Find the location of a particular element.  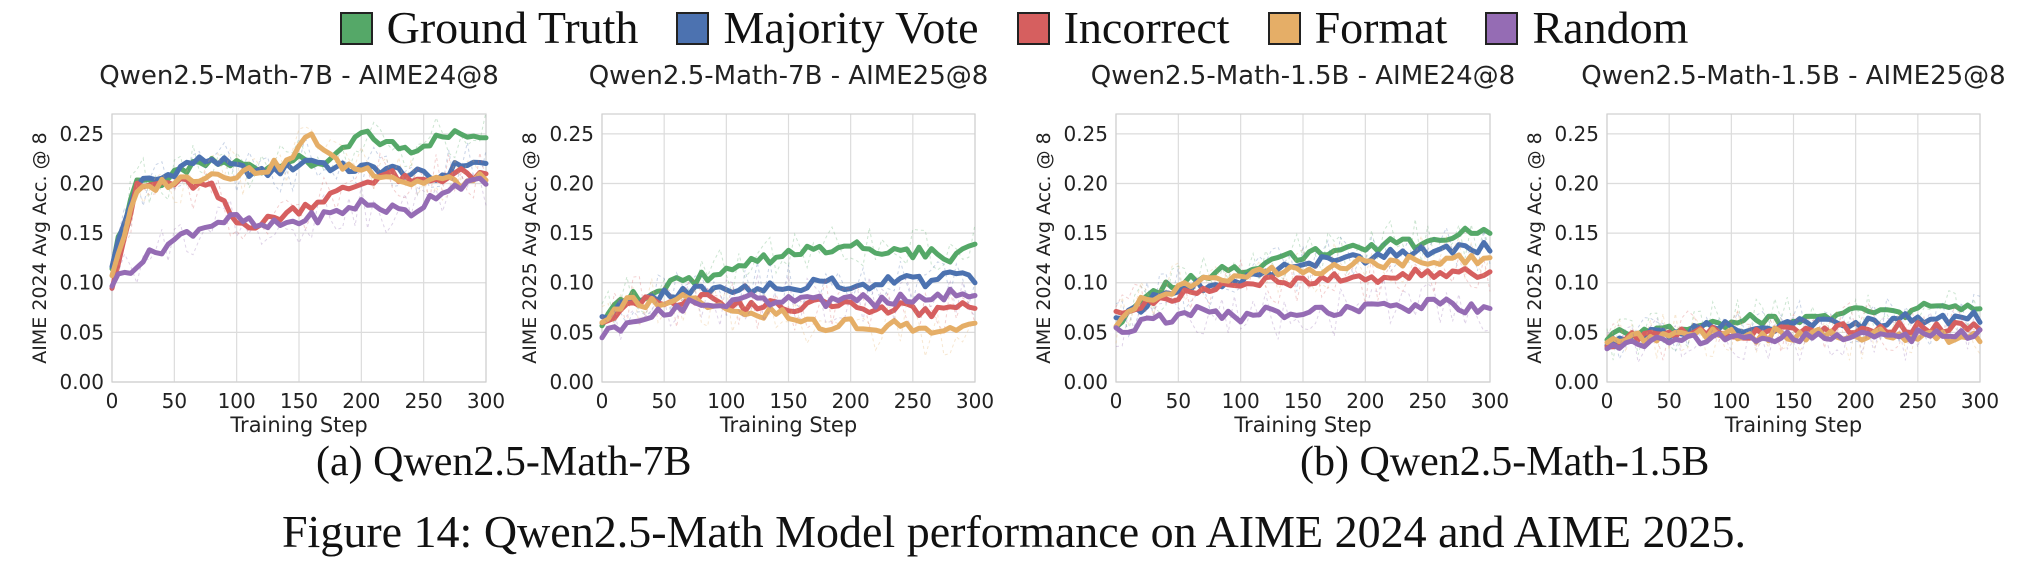

legend-label-incorrect: Incorrect is located at coordinates (1146, 27).